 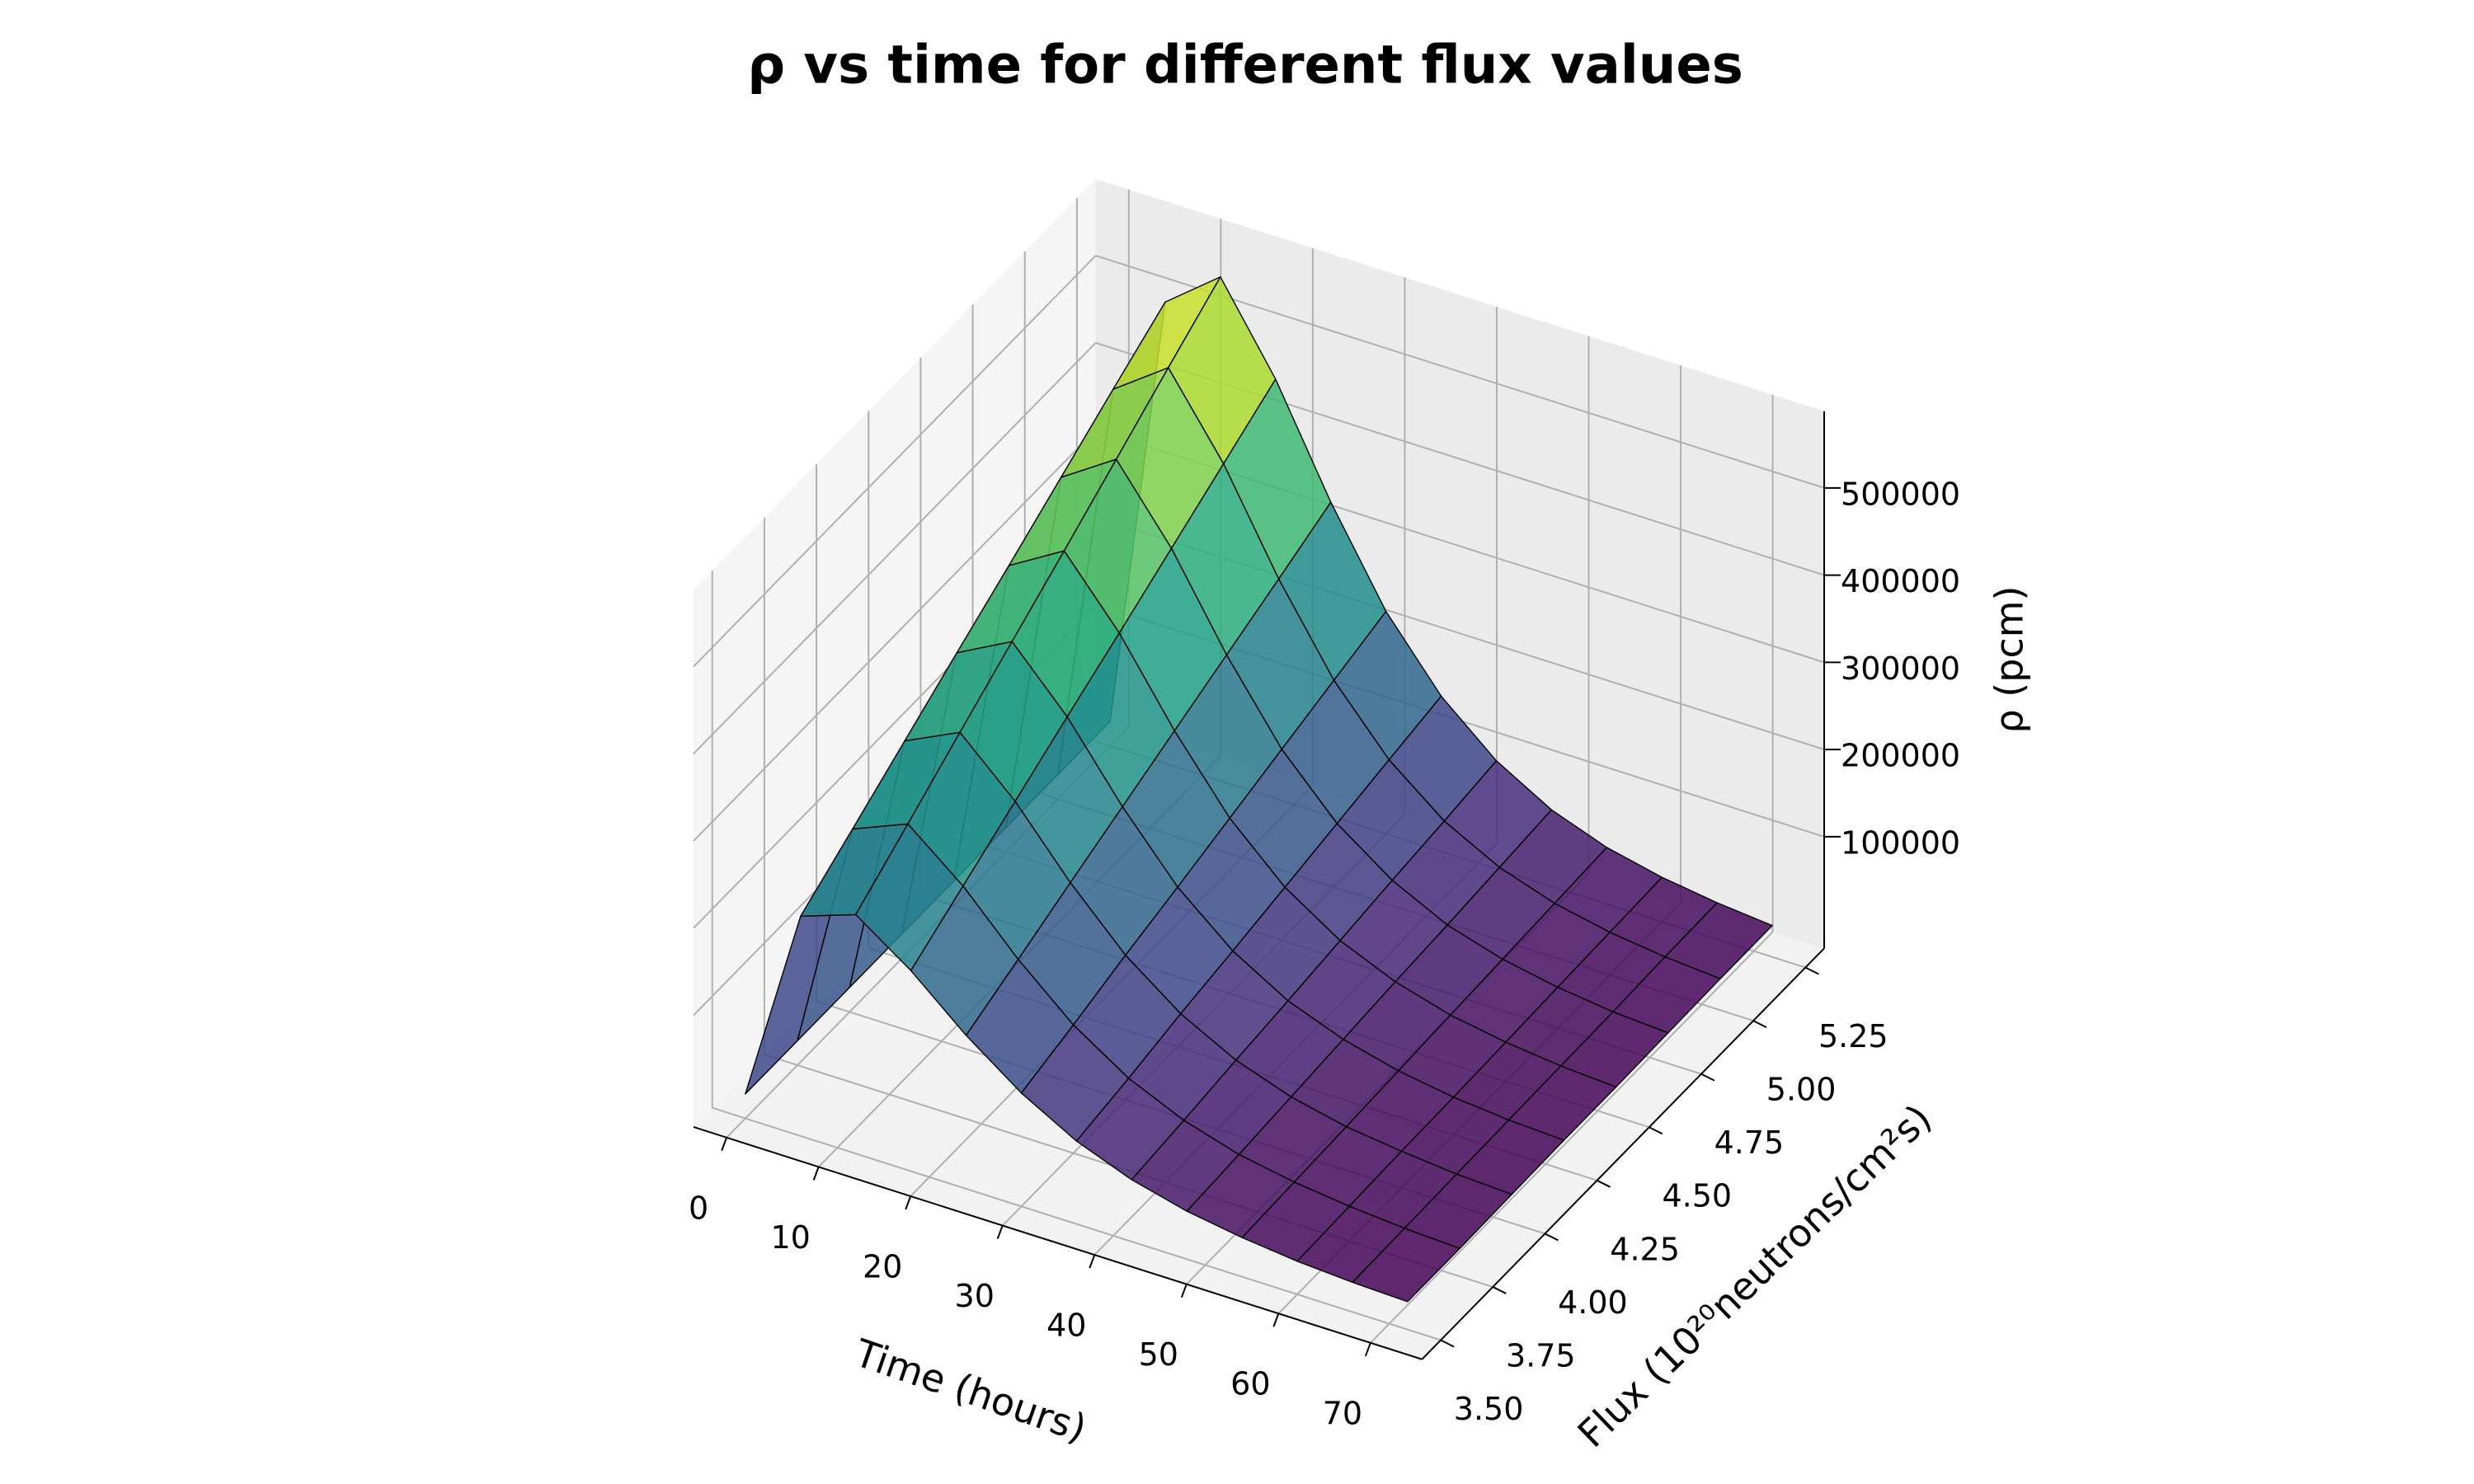 What do you see at coordinates (1406, 1265) in the screenshot?
I see `surface-cell` at bounding box center [1406, 1265].